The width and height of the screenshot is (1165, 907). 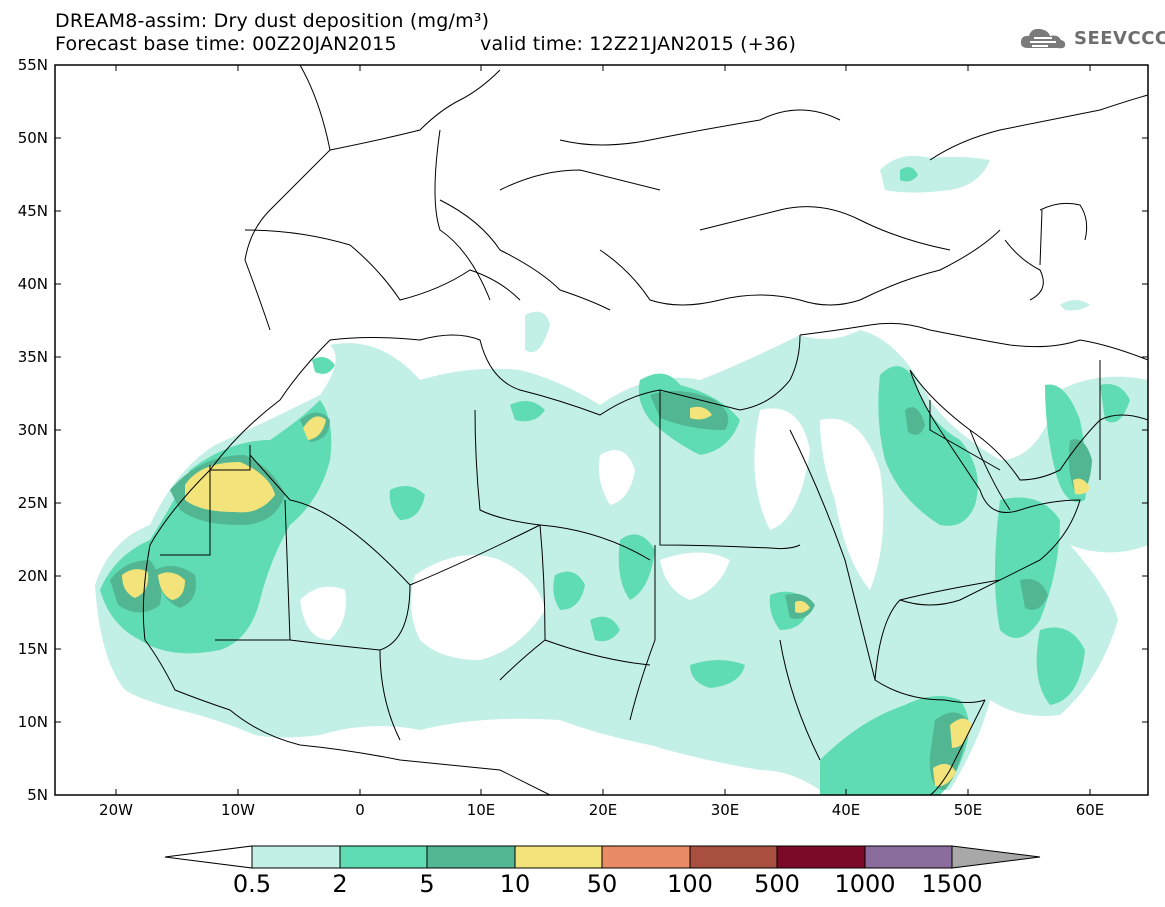 I want to click on lat-label: 50N, so click(x=33, y=138).